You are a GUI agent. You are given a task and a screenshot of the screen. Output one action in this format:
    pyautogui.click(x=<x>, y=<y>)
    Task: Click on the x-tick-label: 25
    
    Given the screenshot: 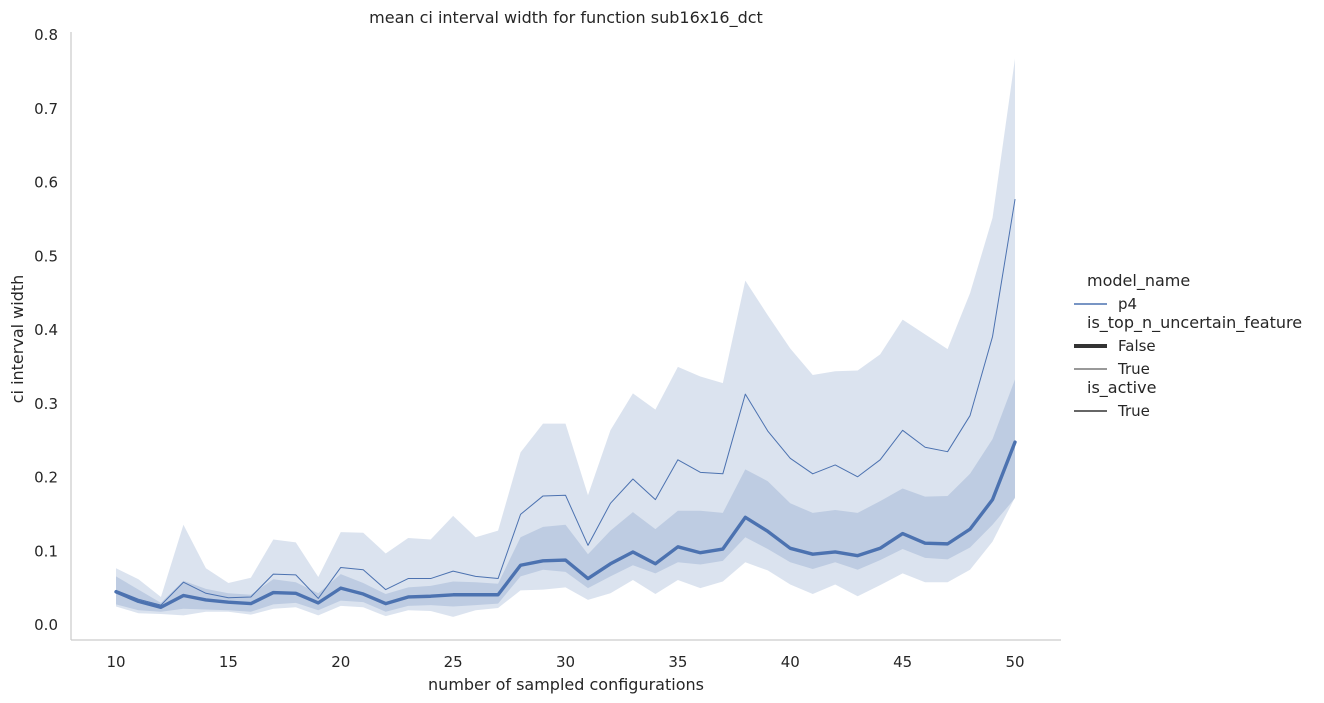 What is the action you would take?
    pyautogui.click(x=453, y=662)
    